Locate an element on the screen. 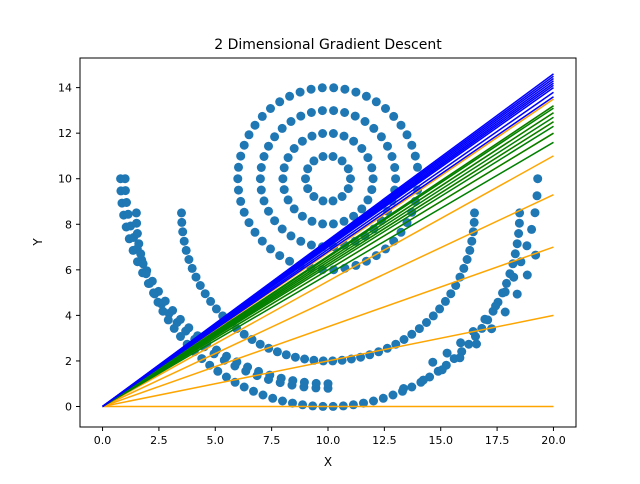  y-tick-label: 10 is located at coordinates (65, 179).